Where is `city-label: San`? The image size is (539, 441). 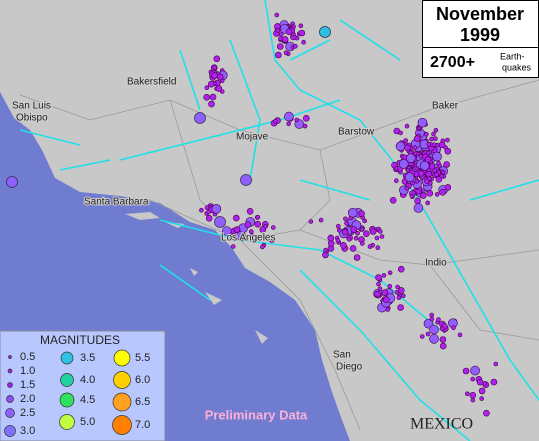
city-label: San is located at coordinates (342, 355).